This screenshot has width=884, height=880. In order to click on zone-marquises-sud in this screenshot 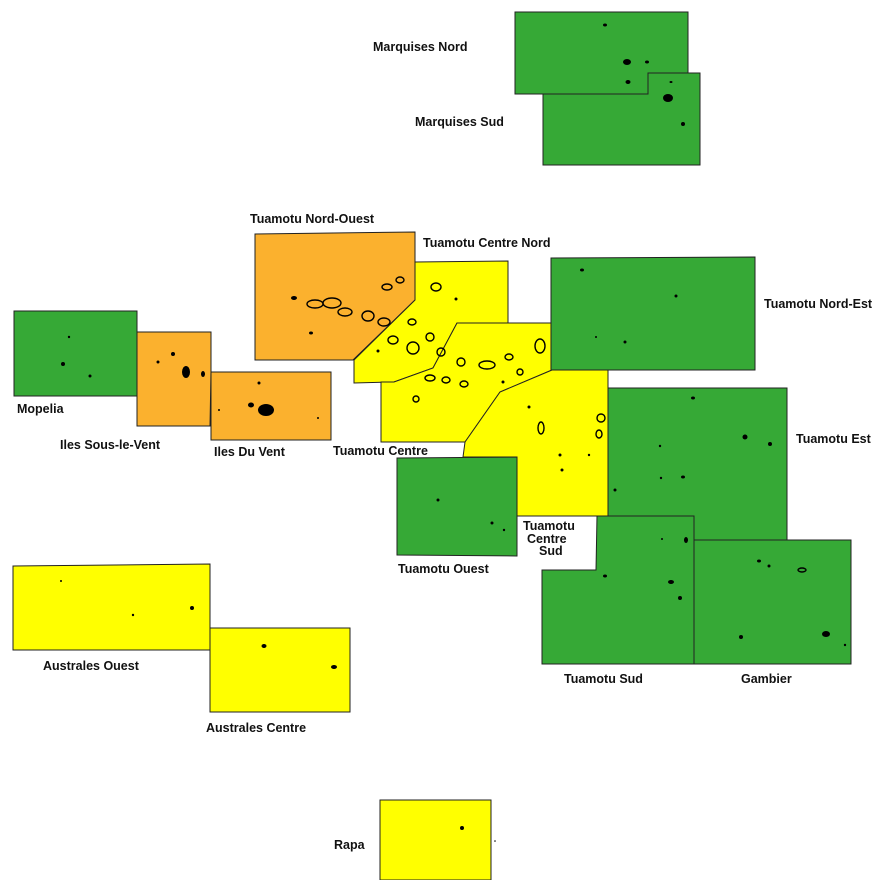, I will do `click(621, 119)`.